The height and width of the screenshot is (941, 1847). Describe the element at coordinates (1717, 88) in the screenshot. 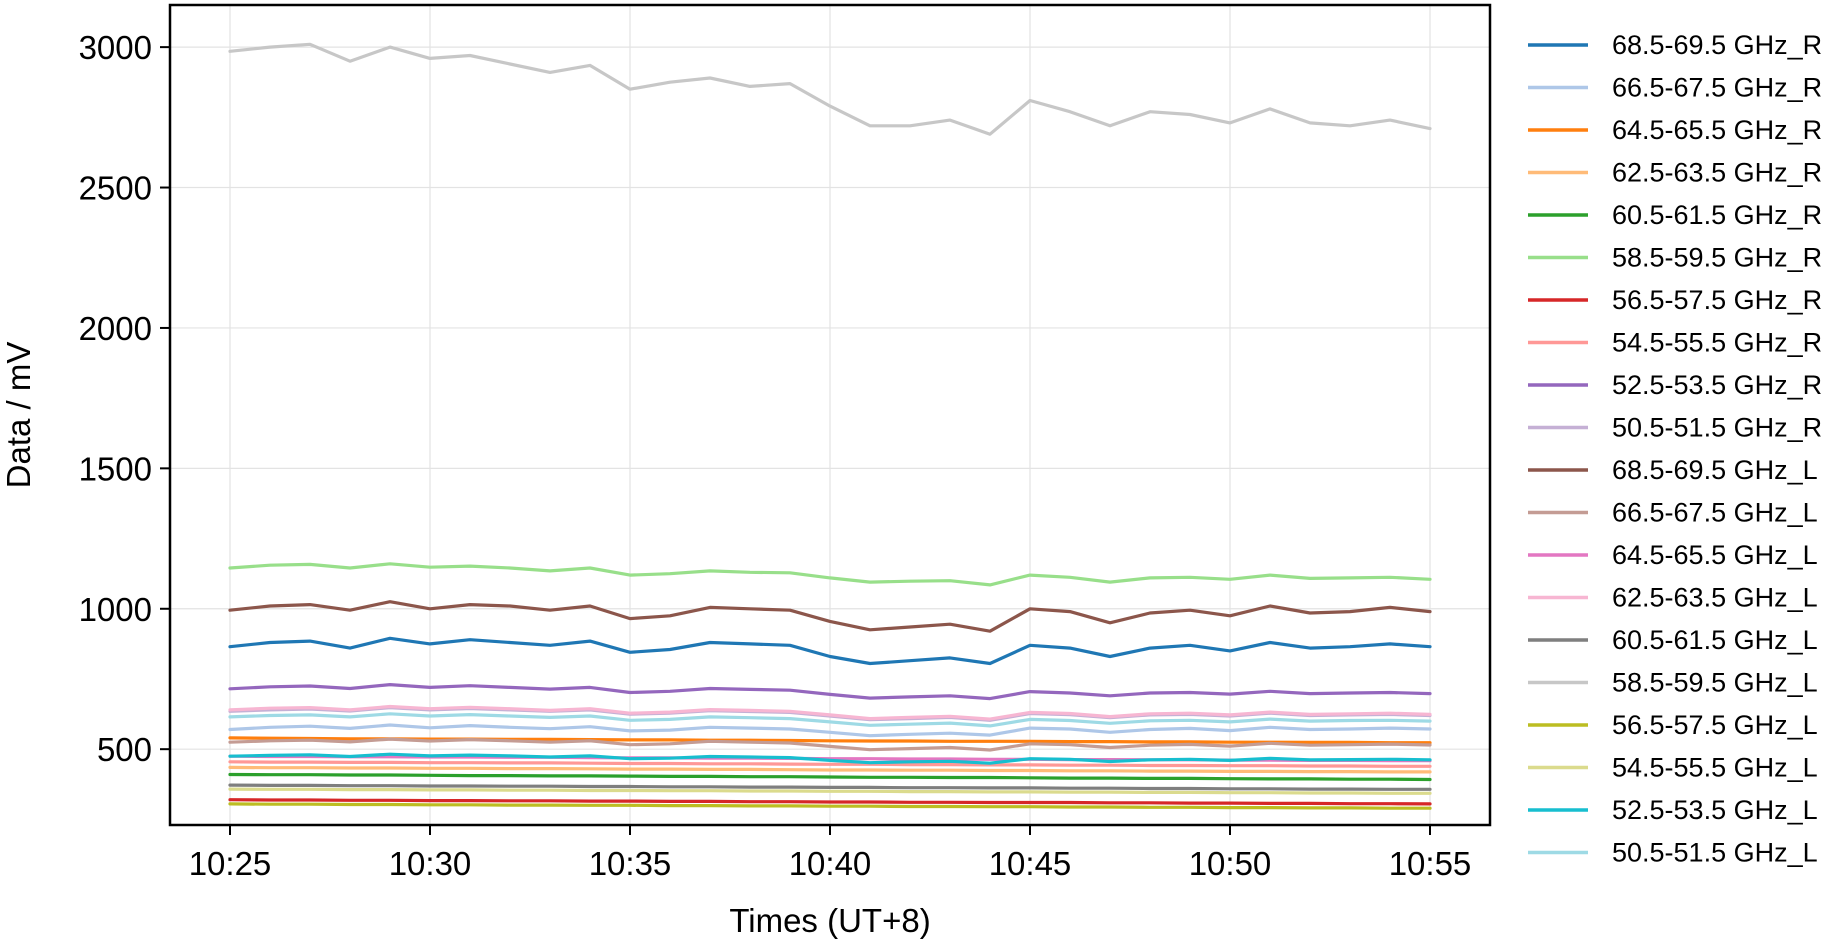

I see `legend-label: 66.5-67.5 GHz_R` at that location.